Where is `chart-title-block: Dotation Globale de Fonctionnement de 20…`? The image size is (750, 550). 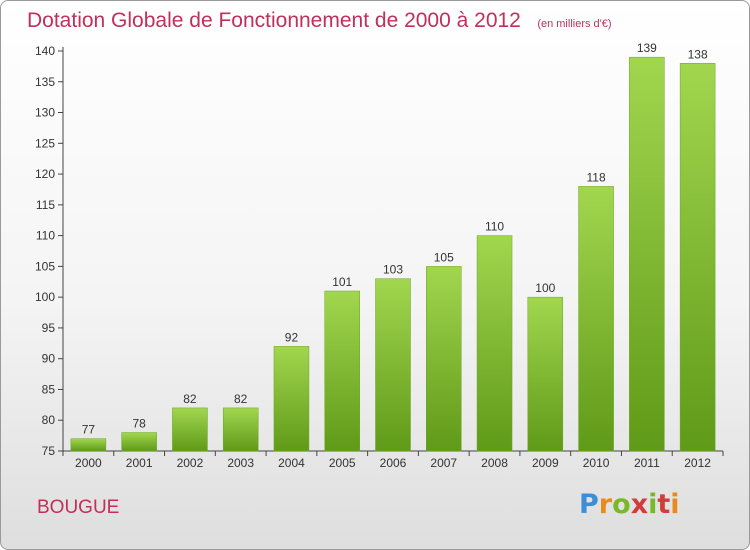 chart-title-block: Dotation Globale de Fonctionnement de 20… is located at coordinates (319, 21).